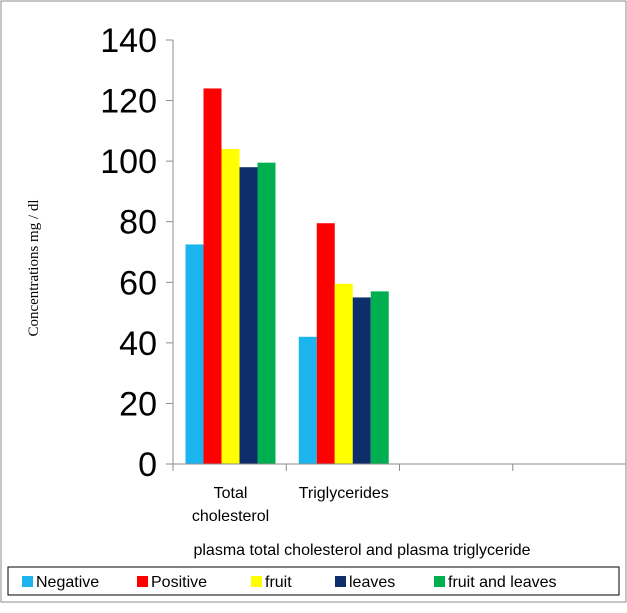 Image resolution: width=627 pixels, height=613 pixels. I want to click on y-tick-label: 80, so click(138, 223).